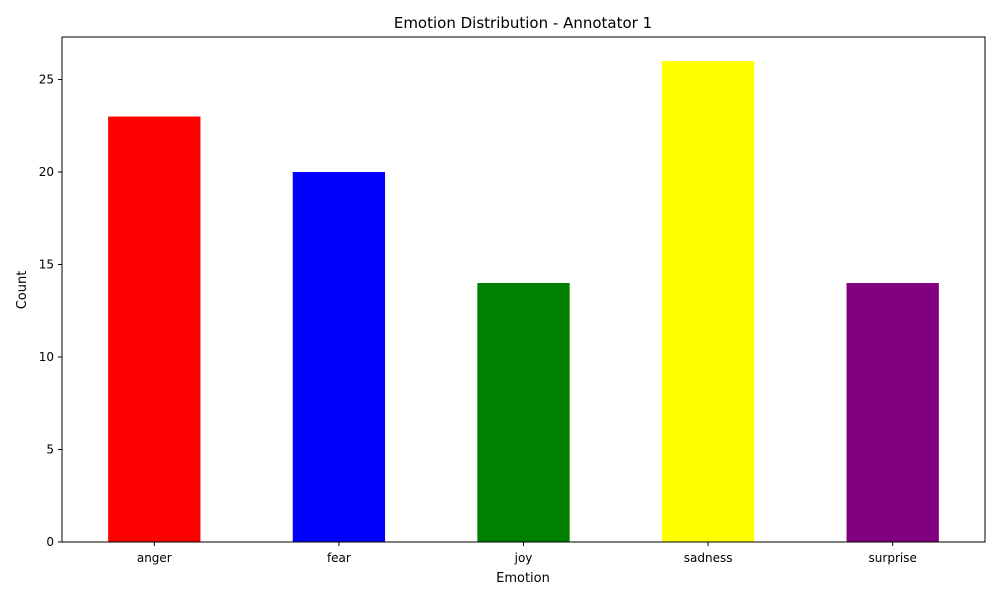 The image size is (1000, 600). Describe the element at coordinates (523, 578) in the screenshot. I see `x-axis-label: Emotion` at that location.